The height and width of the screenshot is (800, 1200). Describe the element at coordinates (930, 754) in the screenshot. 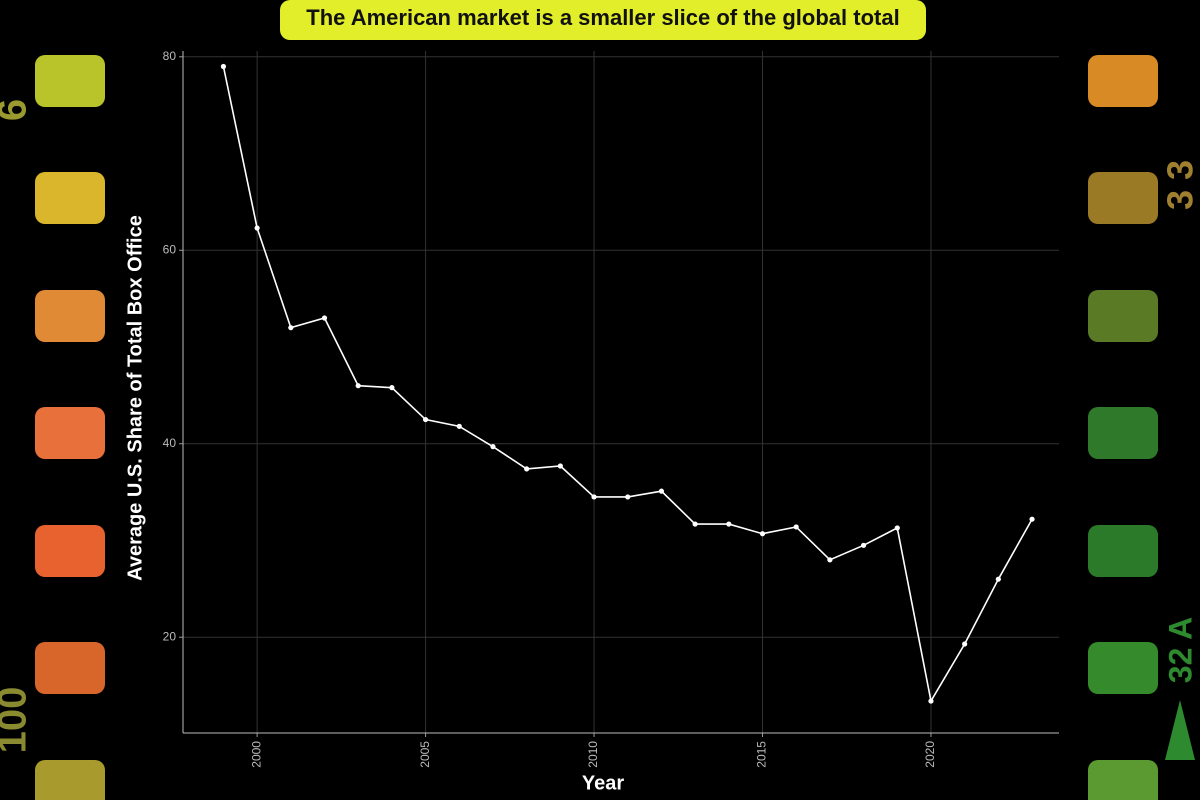

I see `x-tick-label: 2020` at that location.